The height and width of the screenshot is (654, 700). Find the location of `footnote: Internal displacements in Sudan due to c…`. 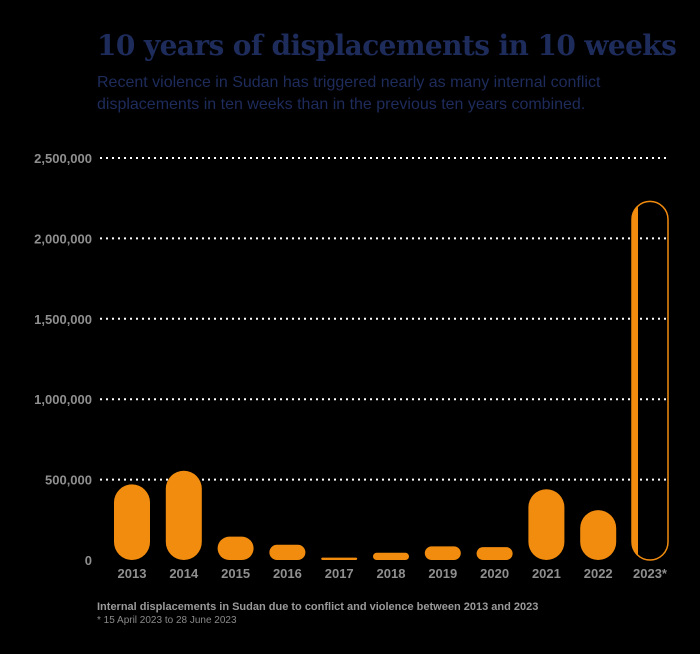

footnote: Internal displacements in Sudan due to c… is located at coordinates (318, 607).